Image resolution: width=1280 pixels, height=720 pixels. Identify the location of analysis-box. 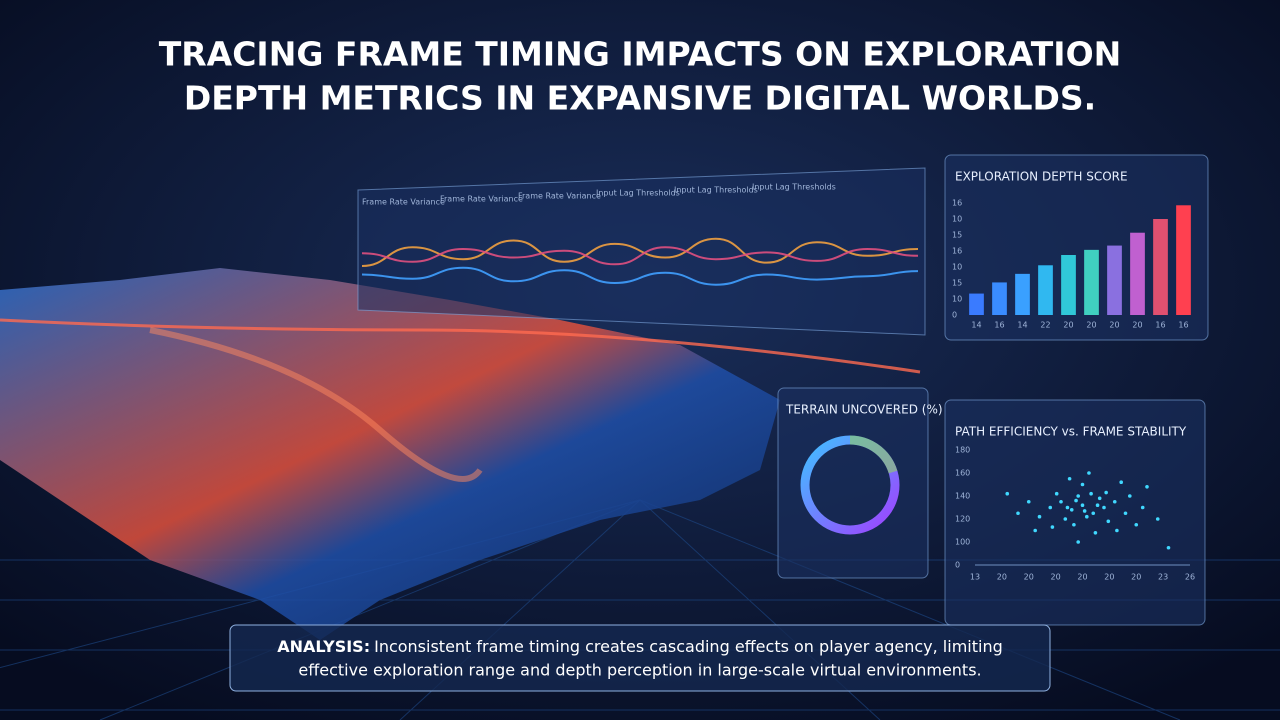
(640, 658).